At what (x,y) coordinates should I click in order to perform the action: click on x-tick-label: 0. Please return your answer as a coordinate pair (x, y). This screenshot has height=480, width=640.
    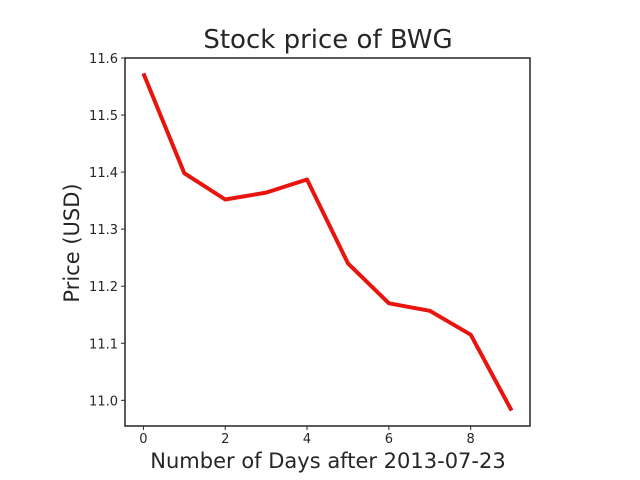
    Looking at the image, I should click on (143, 439).